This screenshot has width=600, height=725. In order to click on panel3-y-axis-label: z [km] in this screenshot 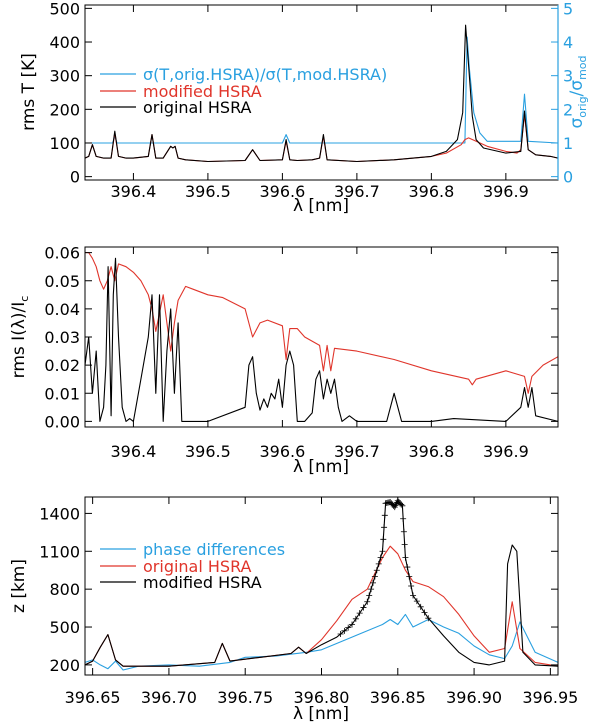, I will do `click(19, 586)`.